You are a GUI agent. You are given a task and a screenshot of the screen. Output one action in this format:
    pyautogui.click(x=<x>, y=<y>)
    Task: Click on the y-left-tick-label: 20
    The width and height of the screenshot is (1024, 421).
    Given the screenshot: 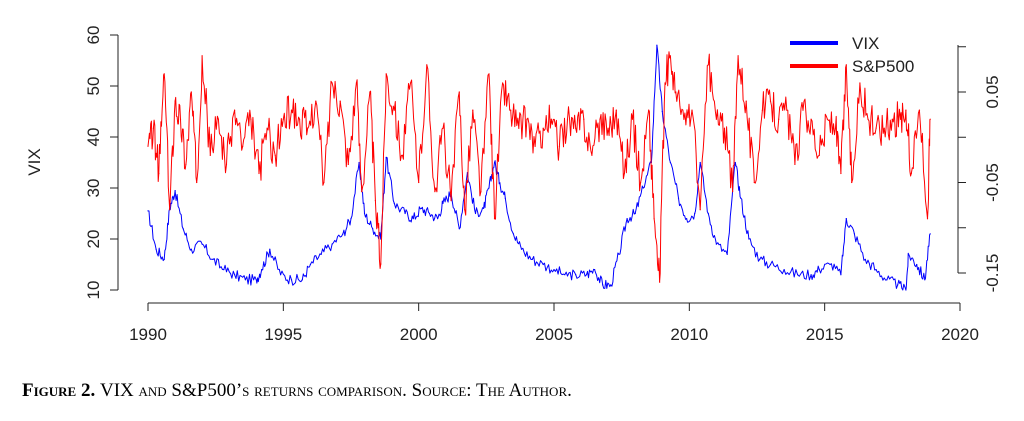 What is the action you would take?
    pyautogui.click(x=93, y=239)
    